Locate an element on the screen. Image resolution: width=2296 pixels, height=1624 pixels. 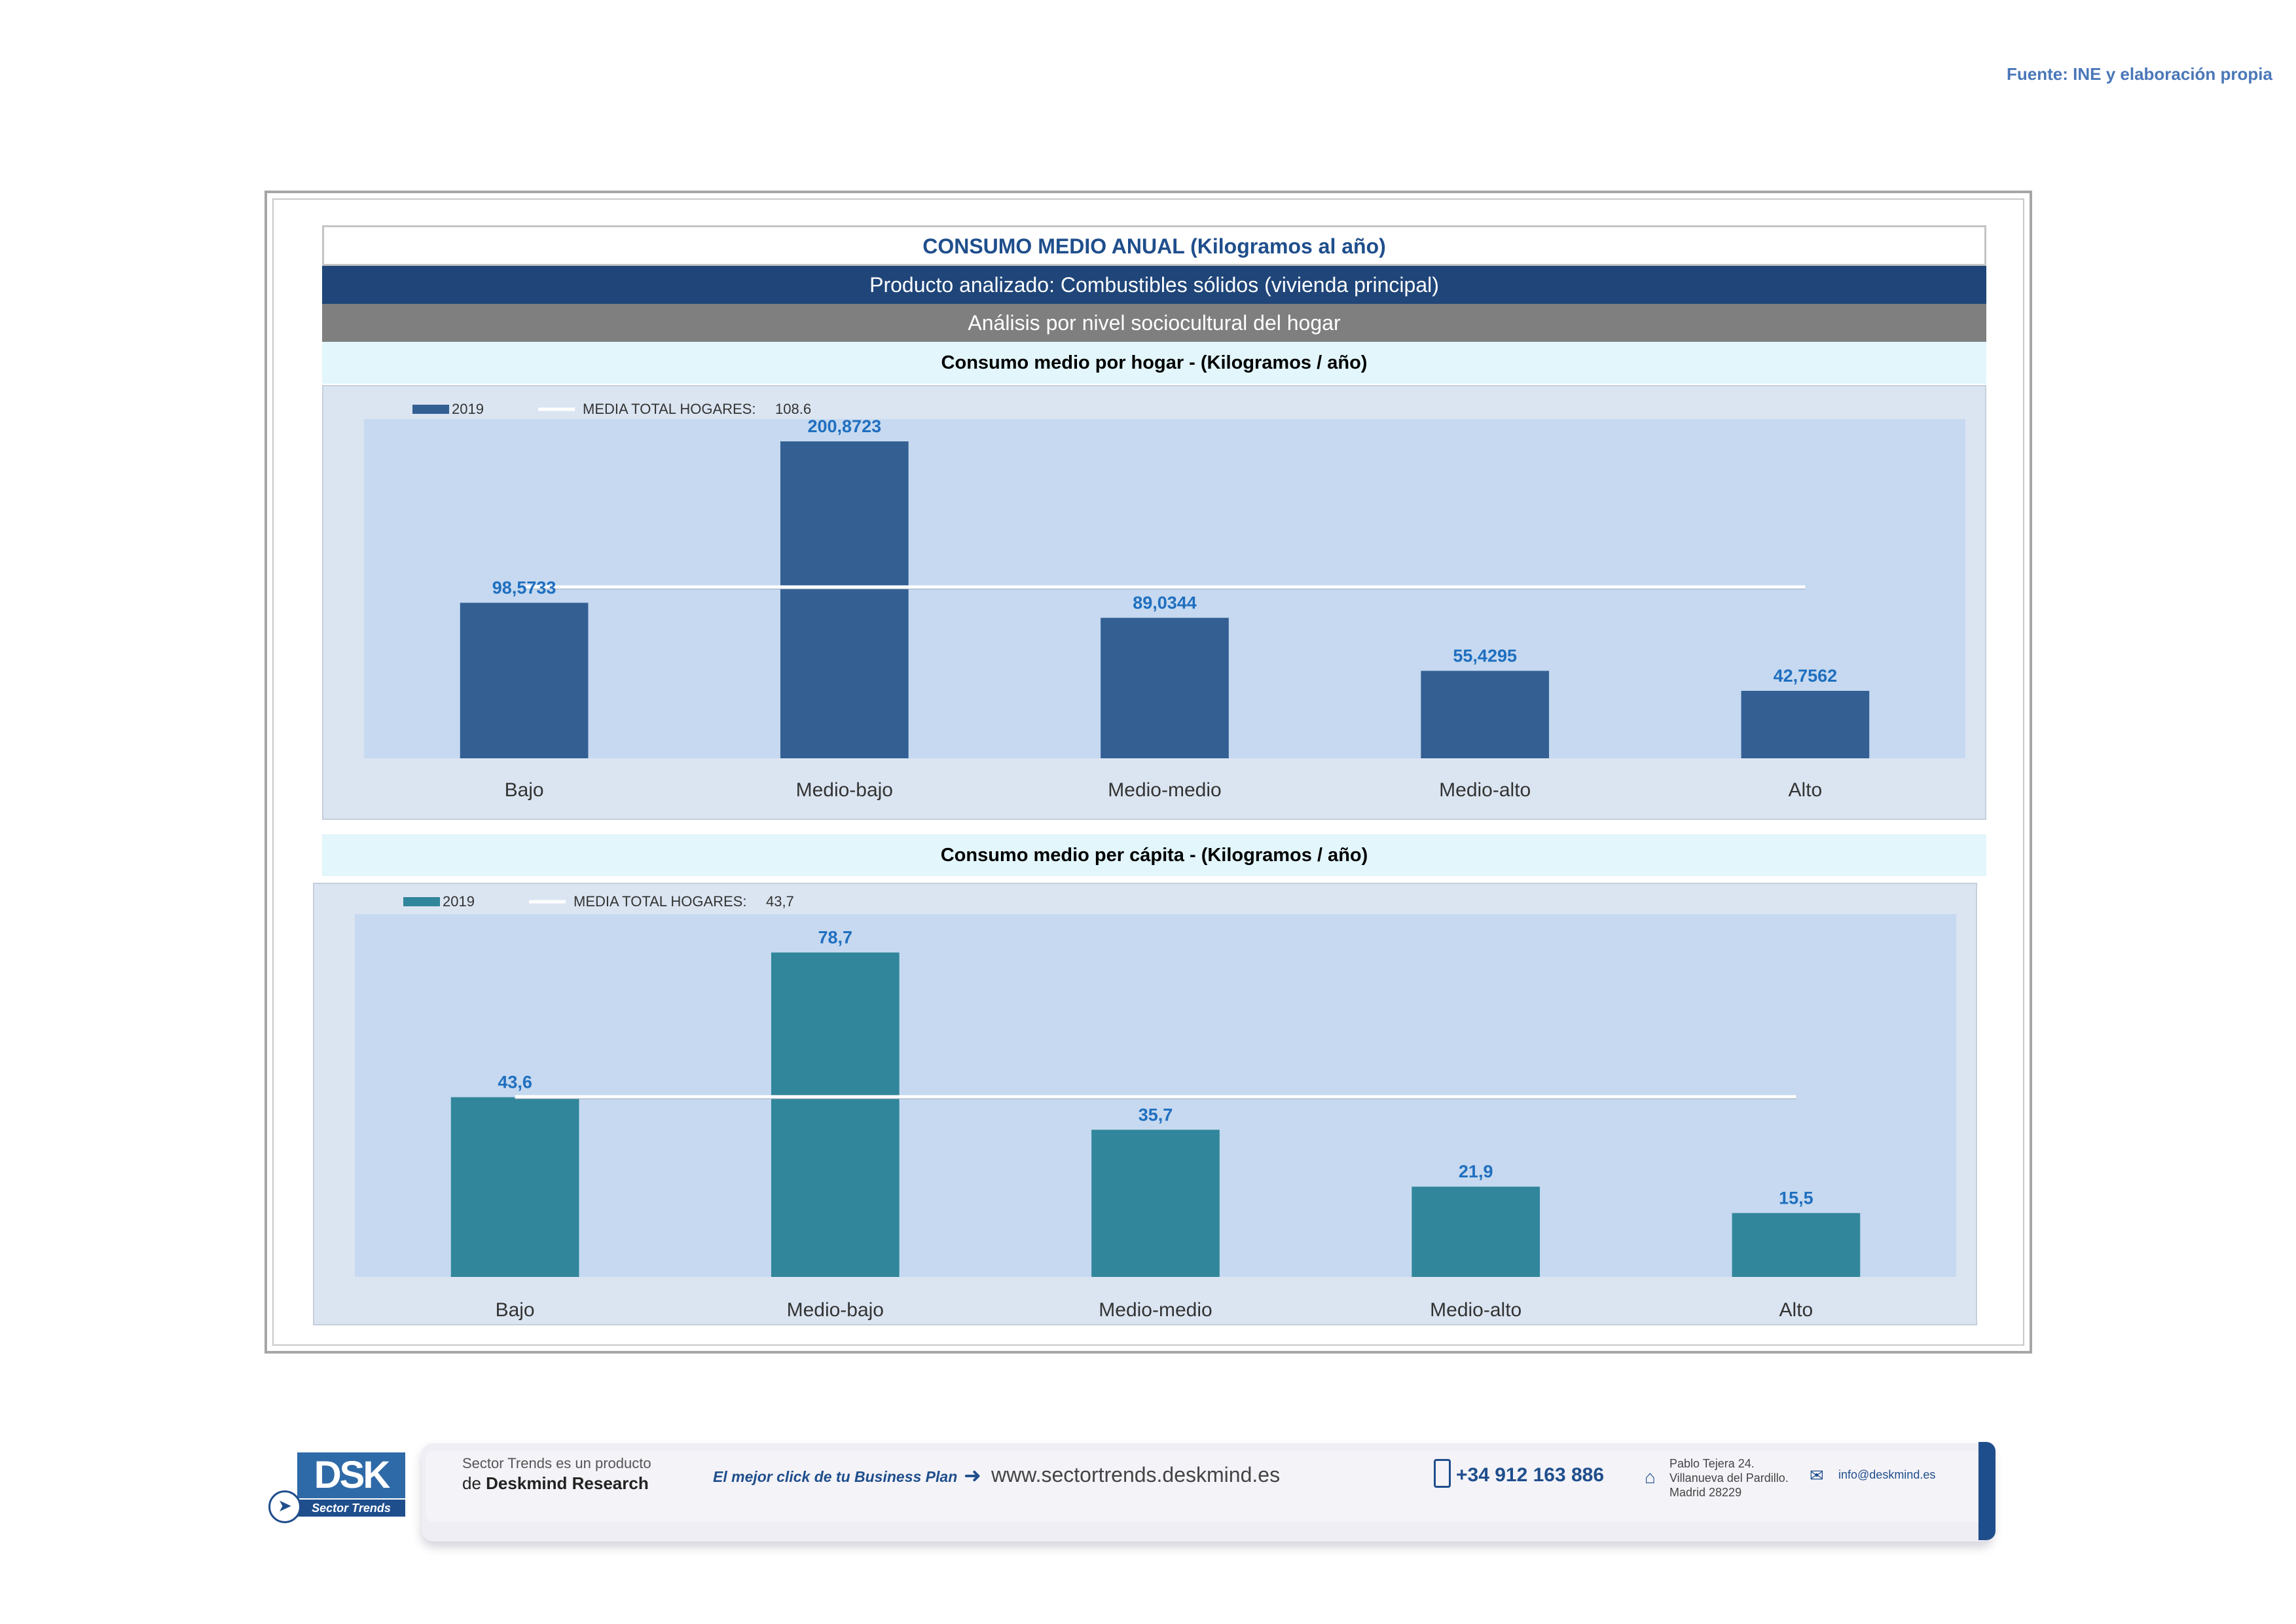
data-label: 98,5733 is located at coordinates (524, 588).